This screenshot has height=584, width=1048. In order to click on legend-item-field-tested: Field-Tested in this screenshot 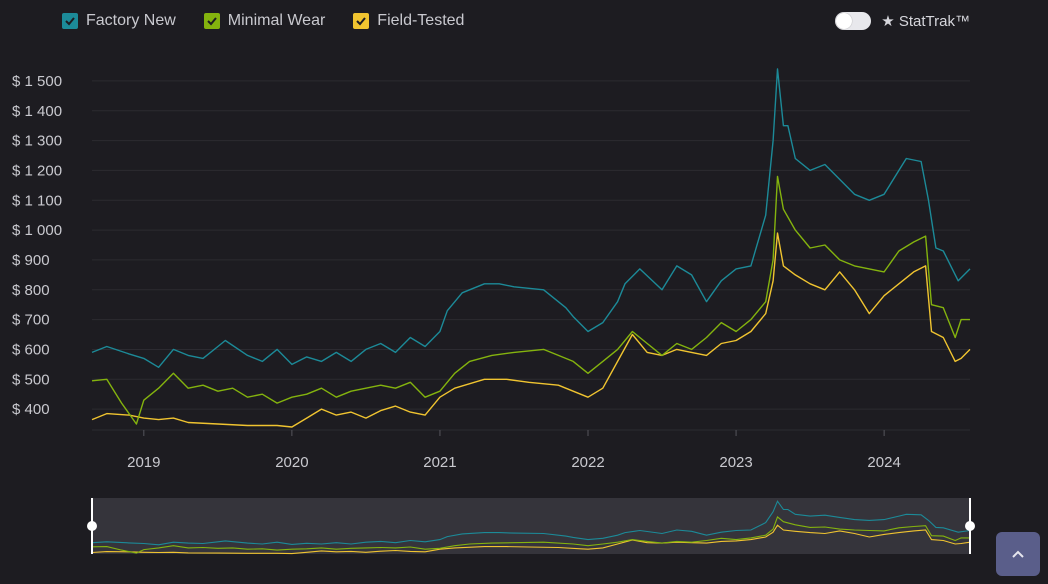, I will do `click(408, 21)`.